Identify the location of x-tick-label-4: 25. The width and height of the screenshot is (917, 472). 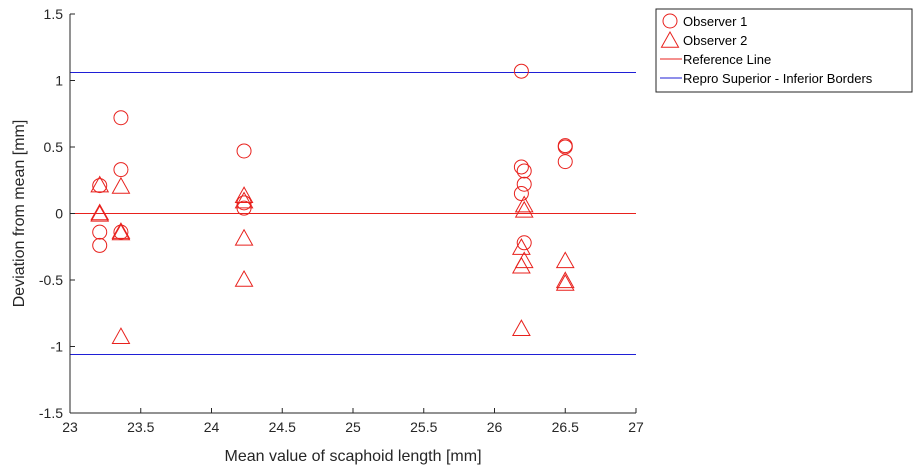
(353, 427).